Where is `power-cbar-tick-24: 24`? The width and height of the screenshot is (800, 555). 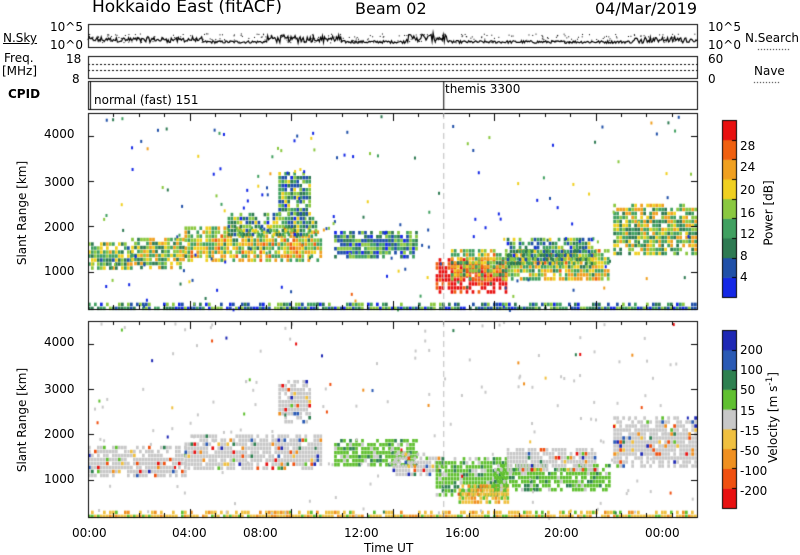 power-cbar-tick-24: 24 is located at coordinates (748, 167).